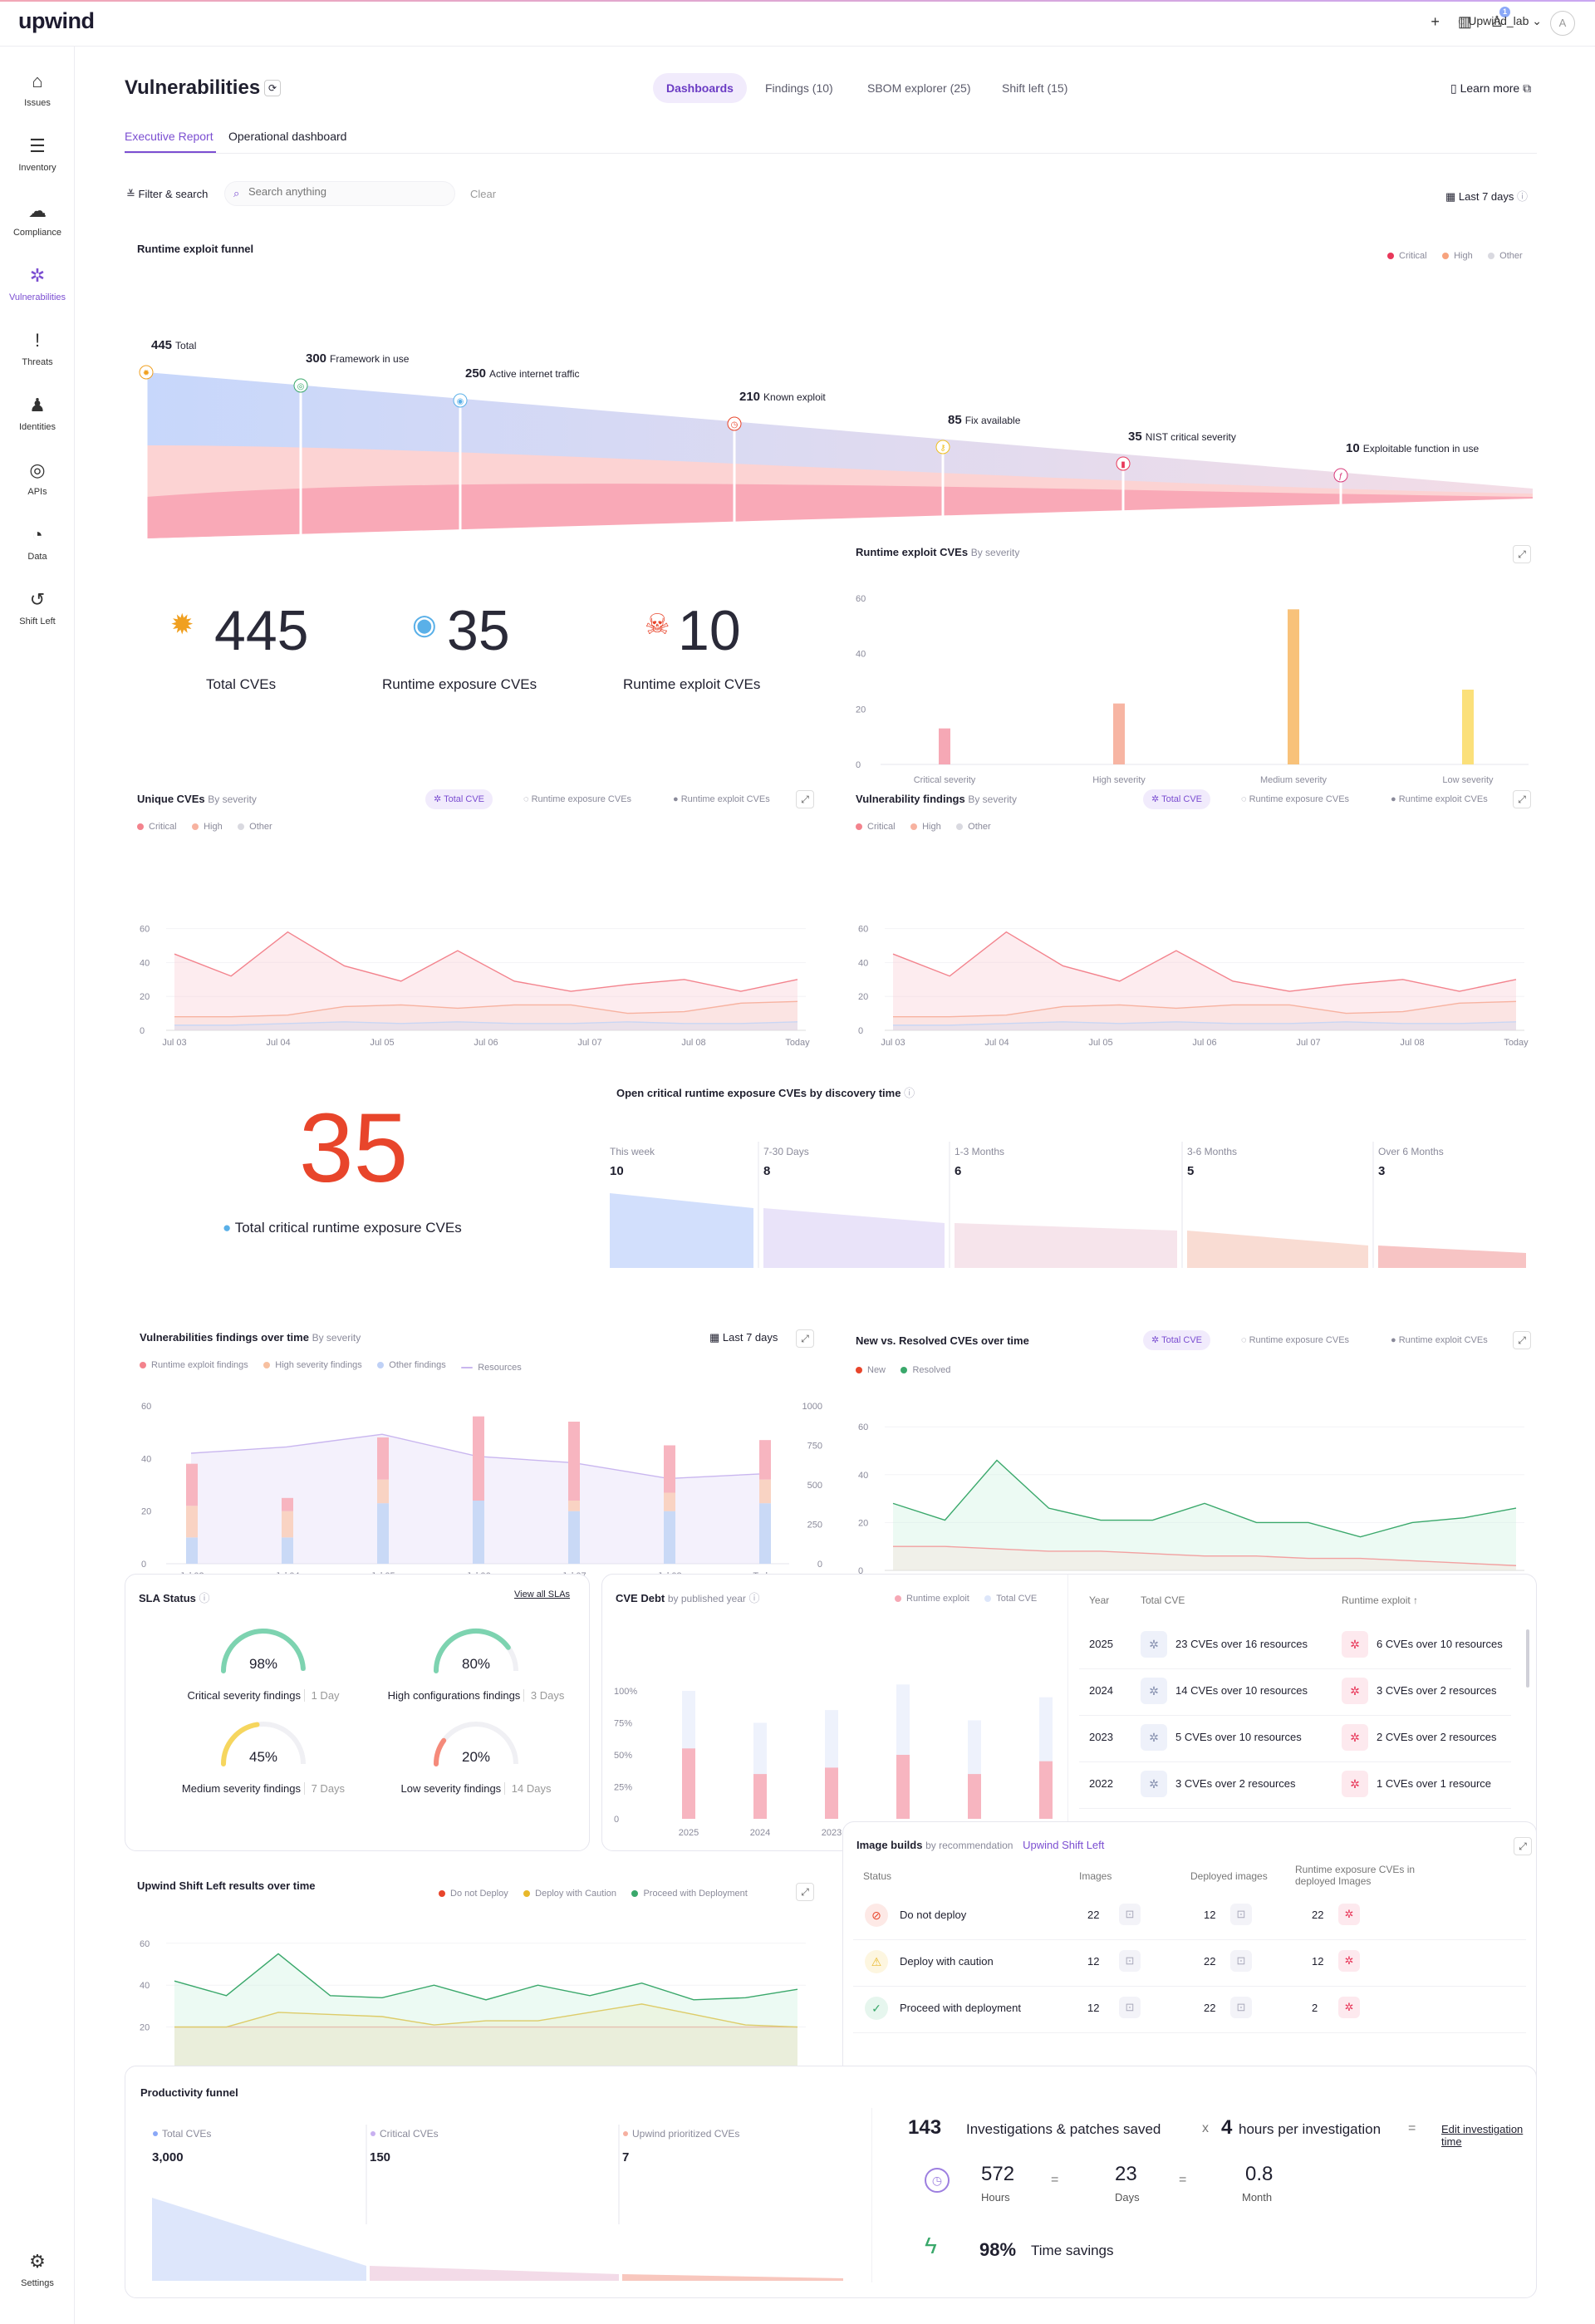  I want to click on learn-more-link: ▯ Learn more ⧉, so click(1490, 88).